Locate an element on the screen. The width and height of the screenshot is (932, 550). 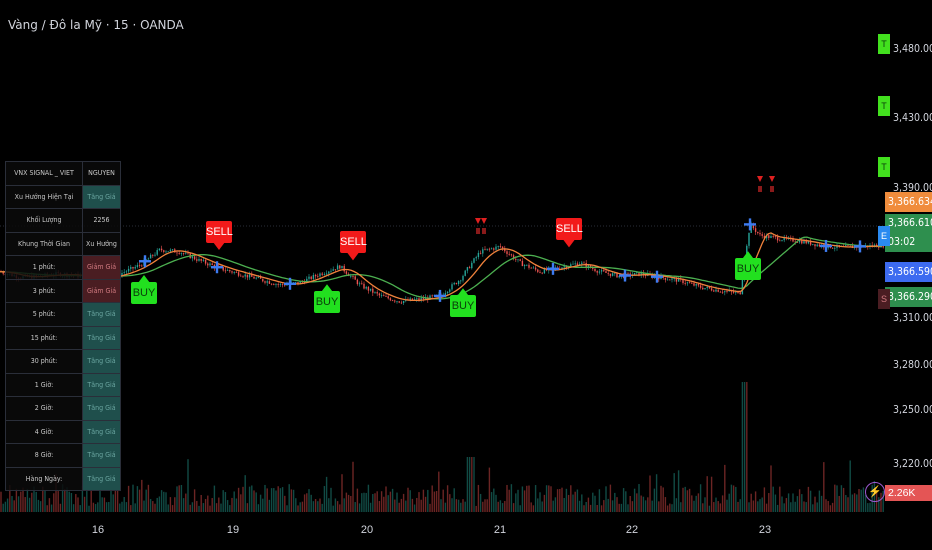
signal-row: 30 phút: Tăng Giá is located at coordinates (63, 361).